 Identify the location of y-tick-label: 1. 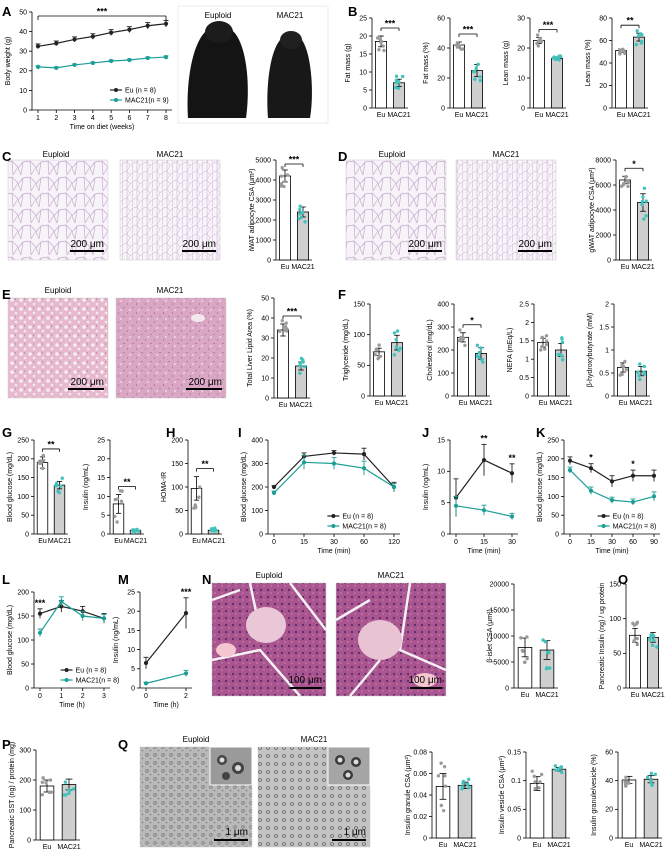
(527, 360).